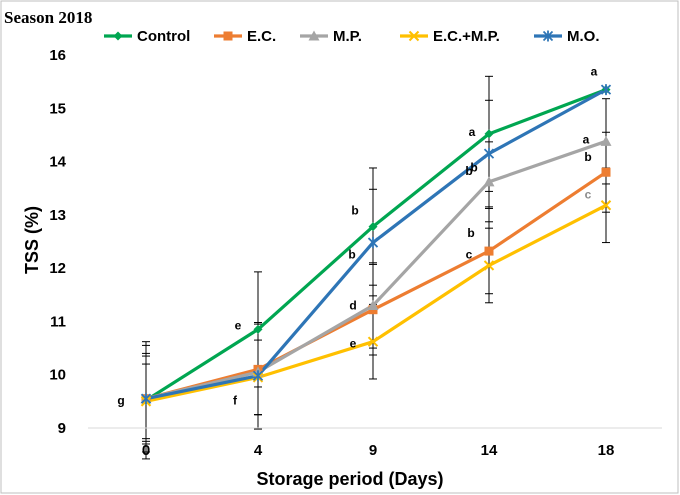 The image size is (680, 495). Describe the element at coordinates (32, 240) in the screenshot. I see `y-axis-title: TSS (%)` at that location.